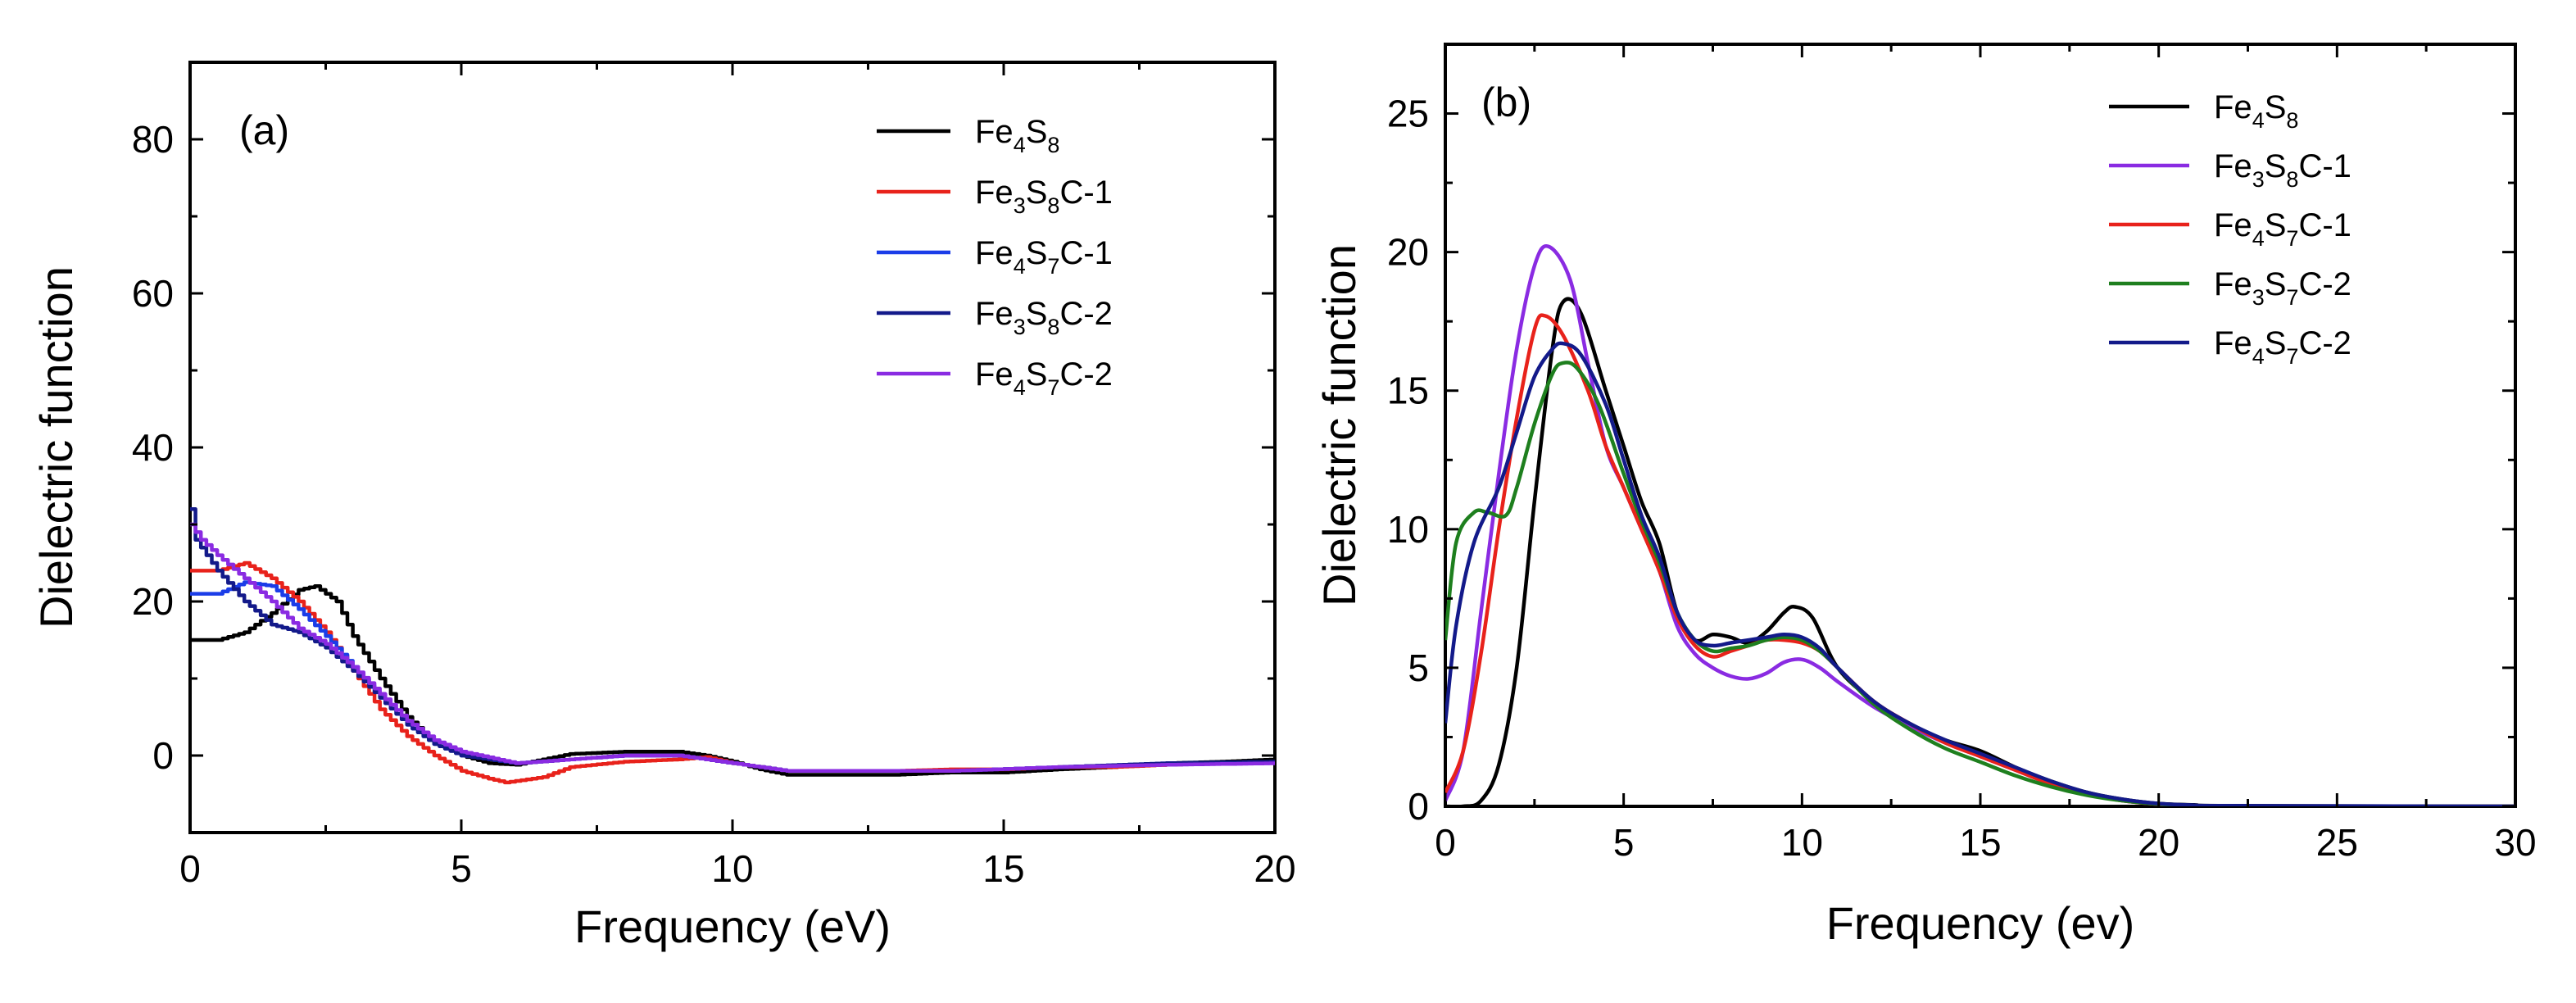 This screenshot has width=2576, height=1003. Describe the element at coordinates (1802, 843) in the screenshot. I see `panel-b-x-tick-label: 10` at that location.